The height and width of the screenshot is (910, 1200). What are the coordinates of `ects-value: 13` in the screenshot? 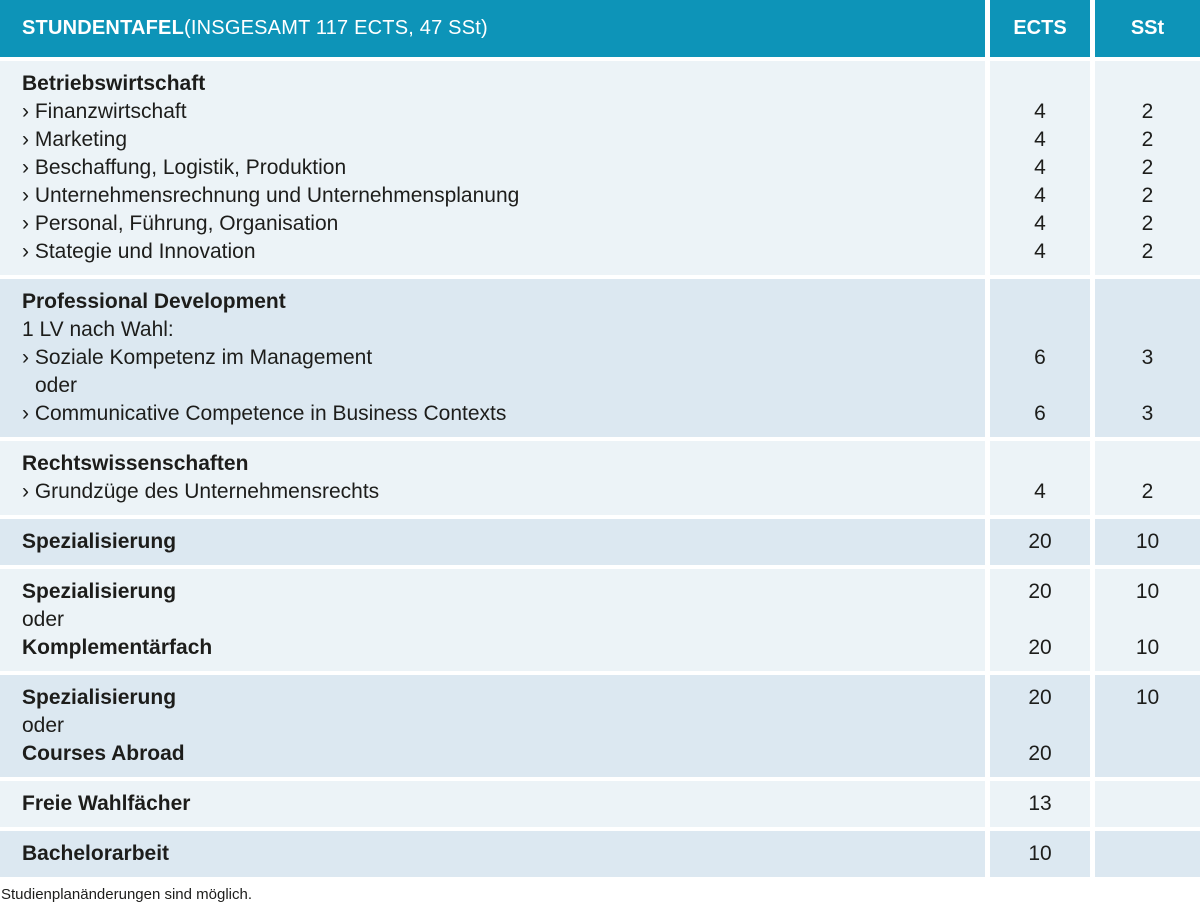 It's located at (1040, 803).